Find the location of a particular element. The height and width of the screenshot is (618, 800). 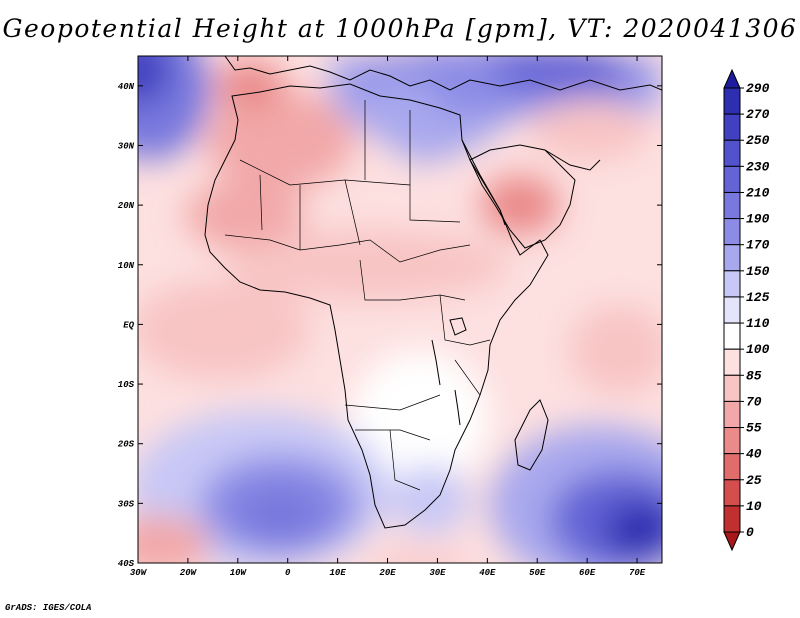

colorbar-label: 25 is located at coordinates (754, 480).